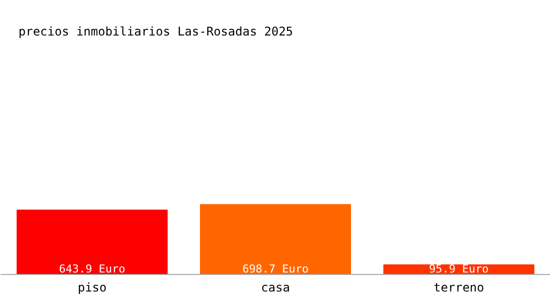 The image size is (550, 300). What do you see at coordinates (92, 287) in the screenshot?
I see `x-tick-label: piso` at bounding box center [92, 287].